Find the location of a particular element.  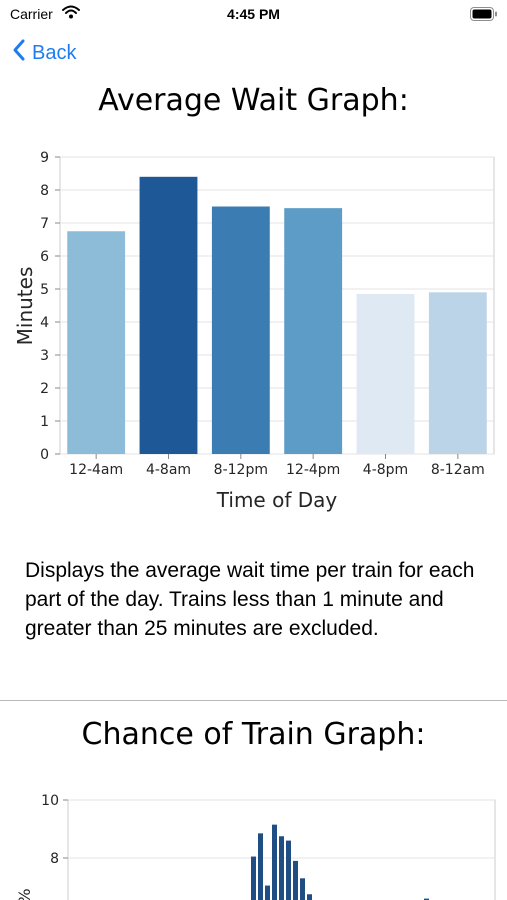

chart1-x-ticks: 12-4am 4-8am 8-12pm 12-4pm 4-8pm 8-12am is located at coordinates (277, 466).